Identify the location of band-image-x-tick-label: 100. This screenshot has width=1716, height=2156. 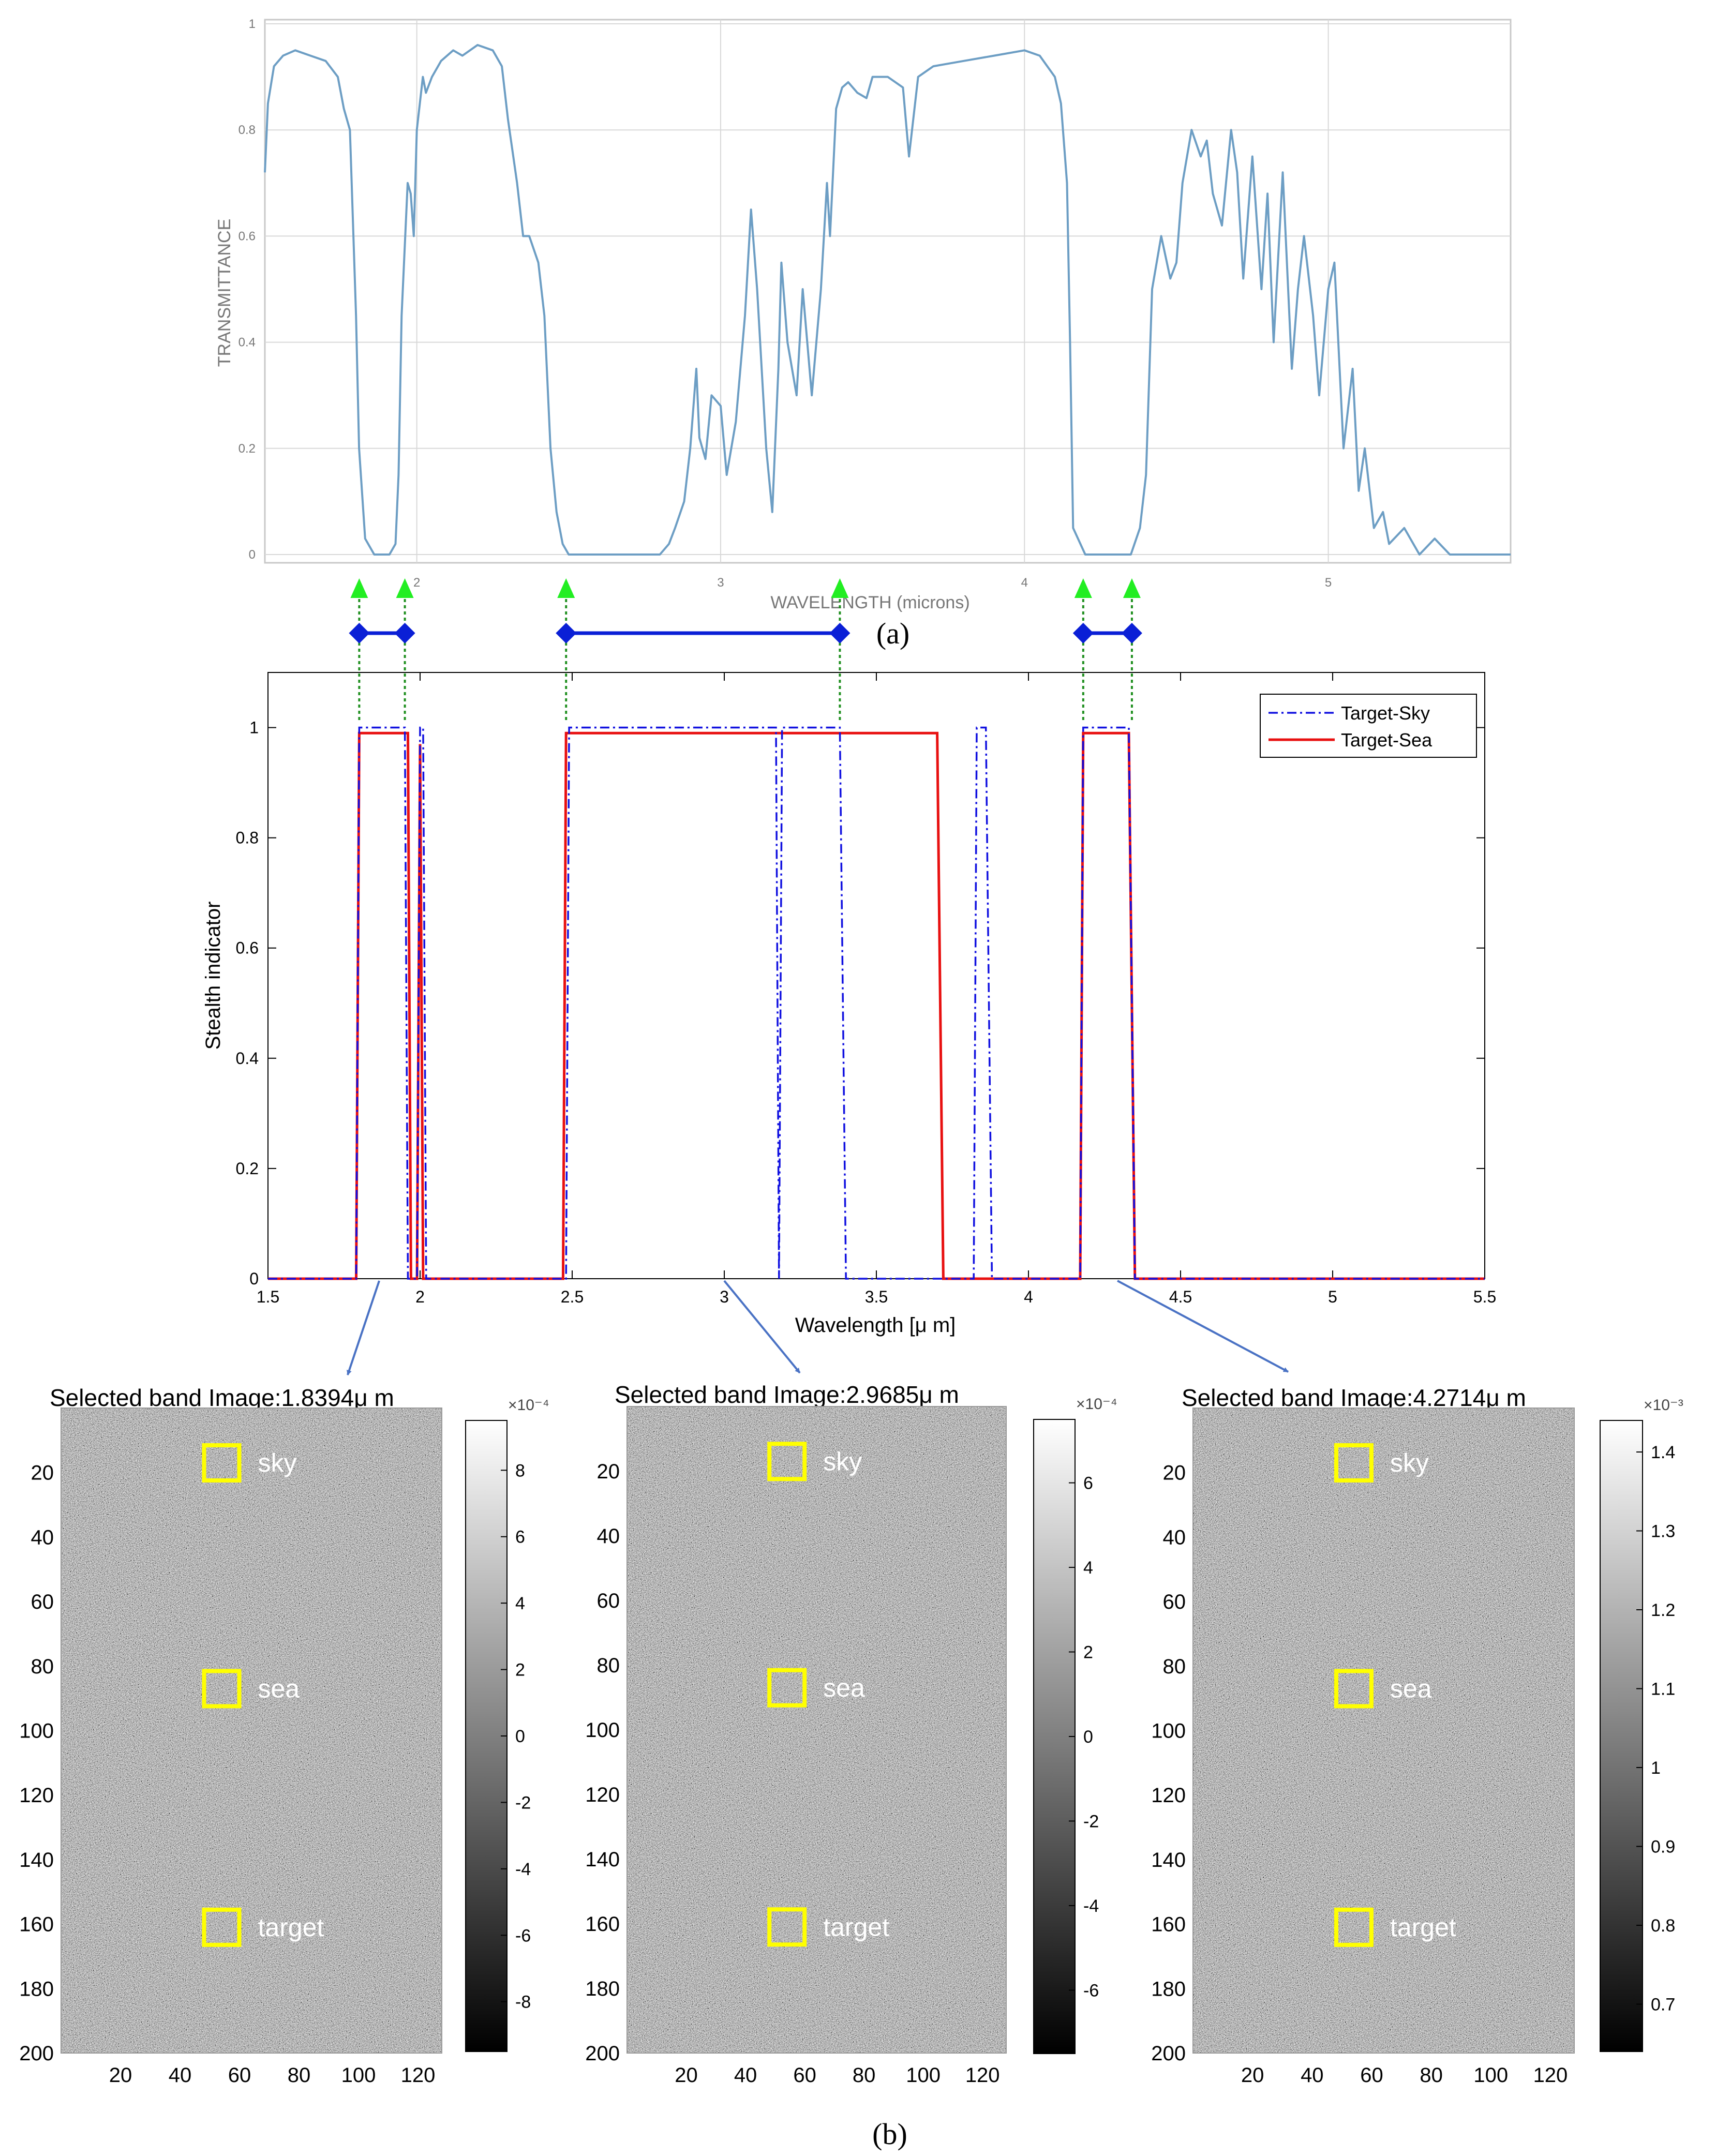
(923, 2075).